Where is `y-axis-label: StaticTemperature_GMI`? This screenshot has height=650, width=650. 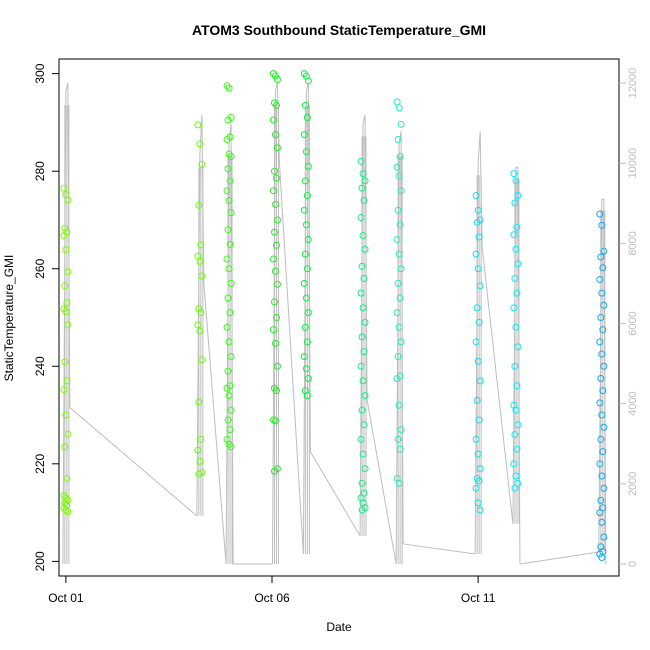
y-axis-label: StaticTemperature_GMI is located at coordinates (9, 318).